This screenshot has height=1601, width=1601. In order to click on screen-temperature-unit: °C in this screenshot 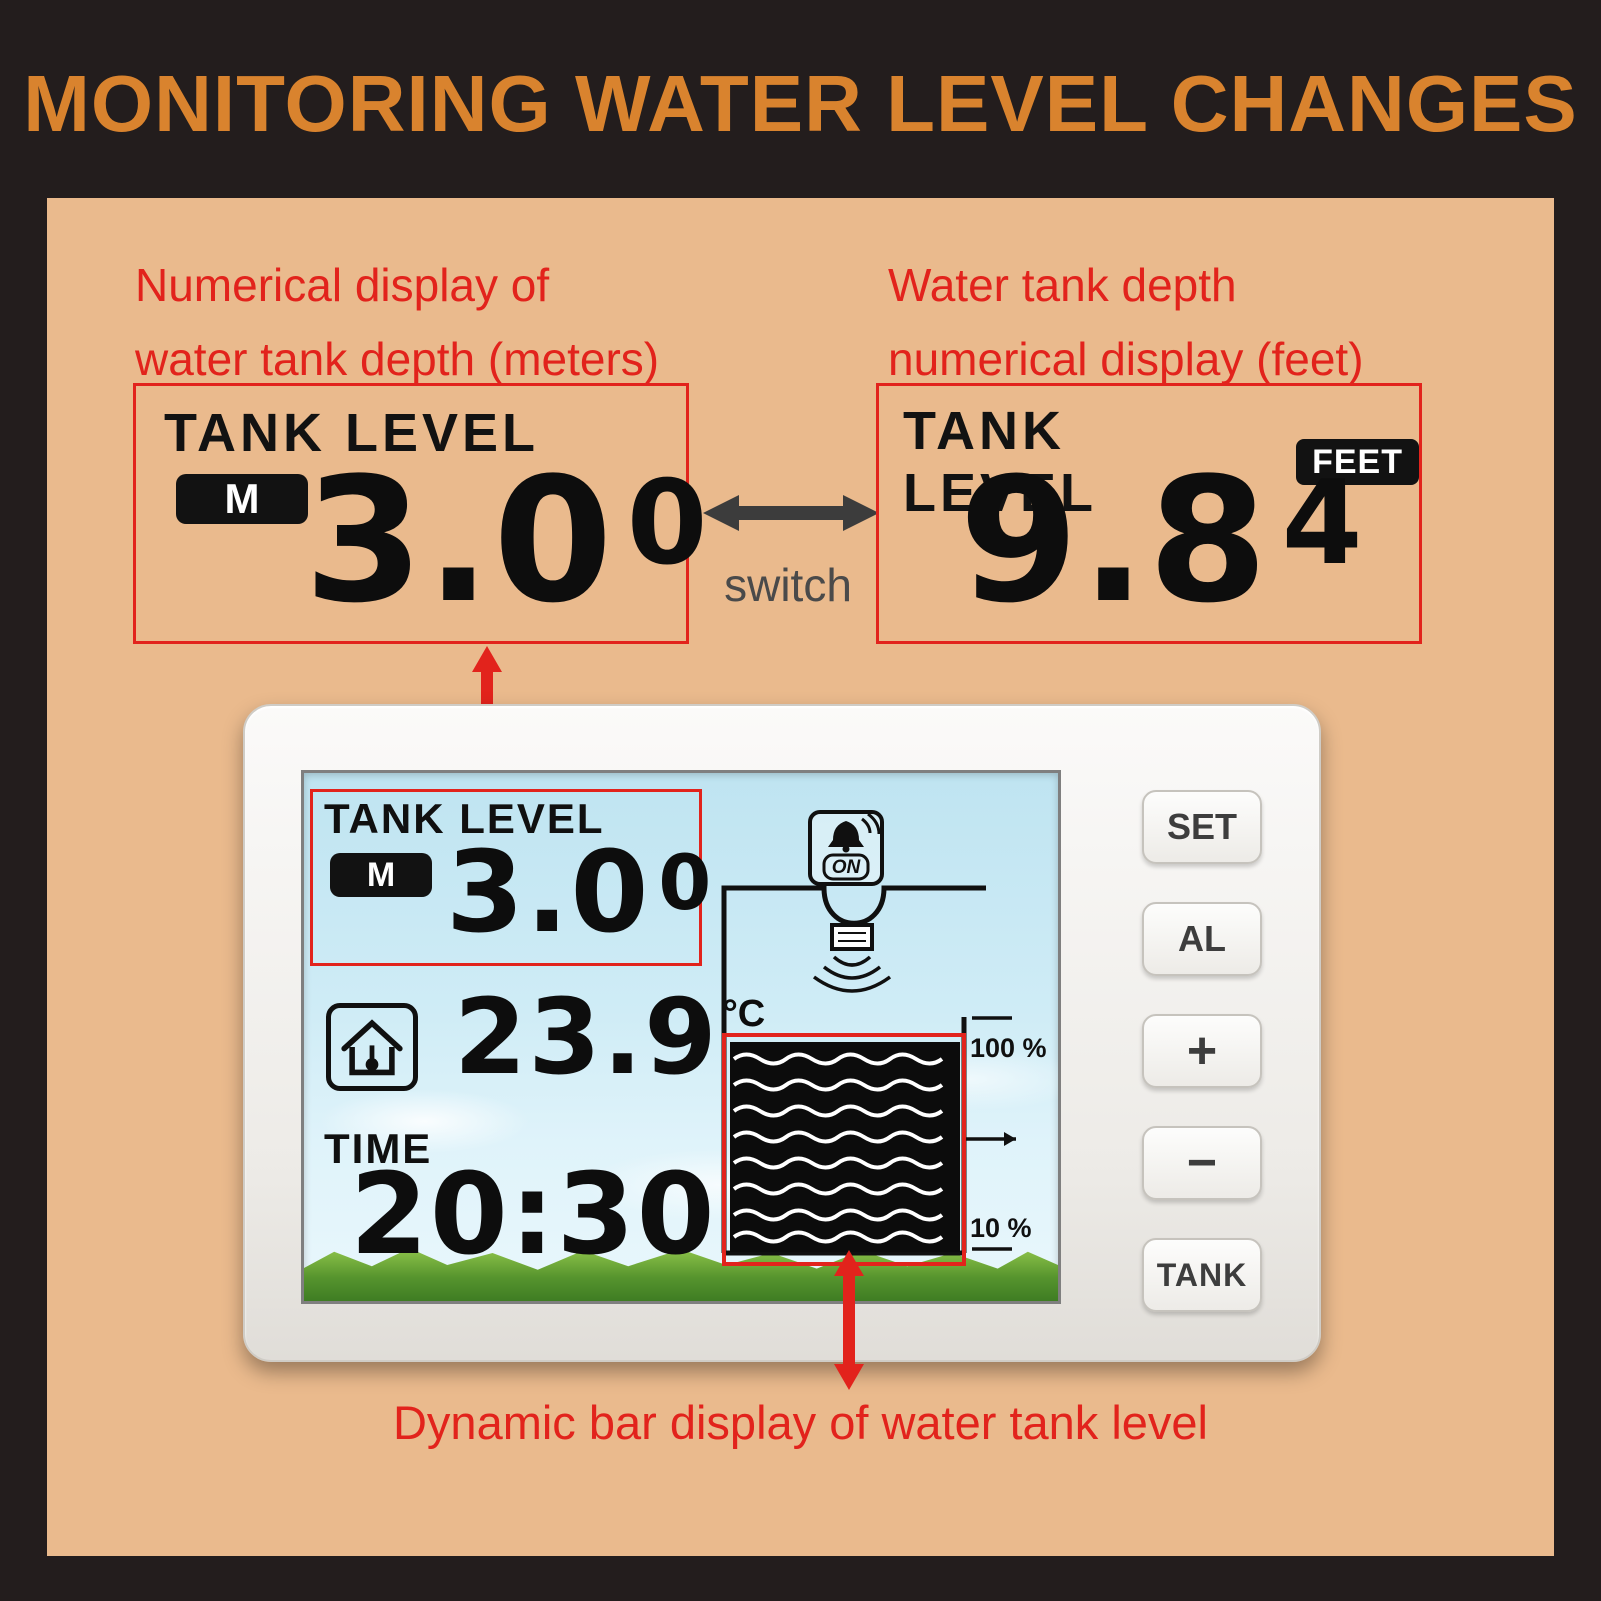, I will do `click(744, 1014)`.